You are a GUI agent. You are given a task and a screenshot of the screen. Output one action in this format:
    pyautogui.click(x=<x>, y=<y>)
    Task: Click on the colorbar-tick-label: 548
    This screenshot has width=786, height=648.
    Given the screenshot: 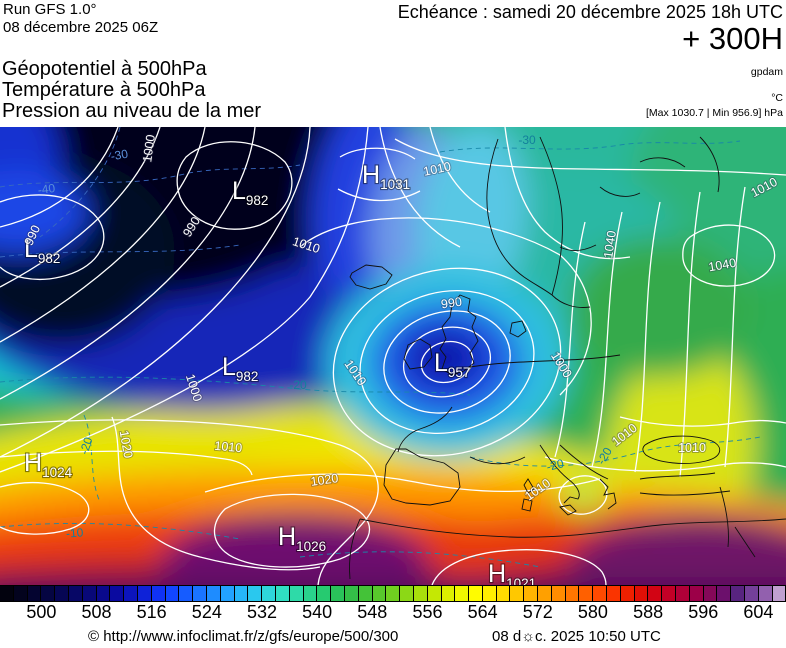 What is the action you would take?
    pyautogui.click(x=372, y=612)
    